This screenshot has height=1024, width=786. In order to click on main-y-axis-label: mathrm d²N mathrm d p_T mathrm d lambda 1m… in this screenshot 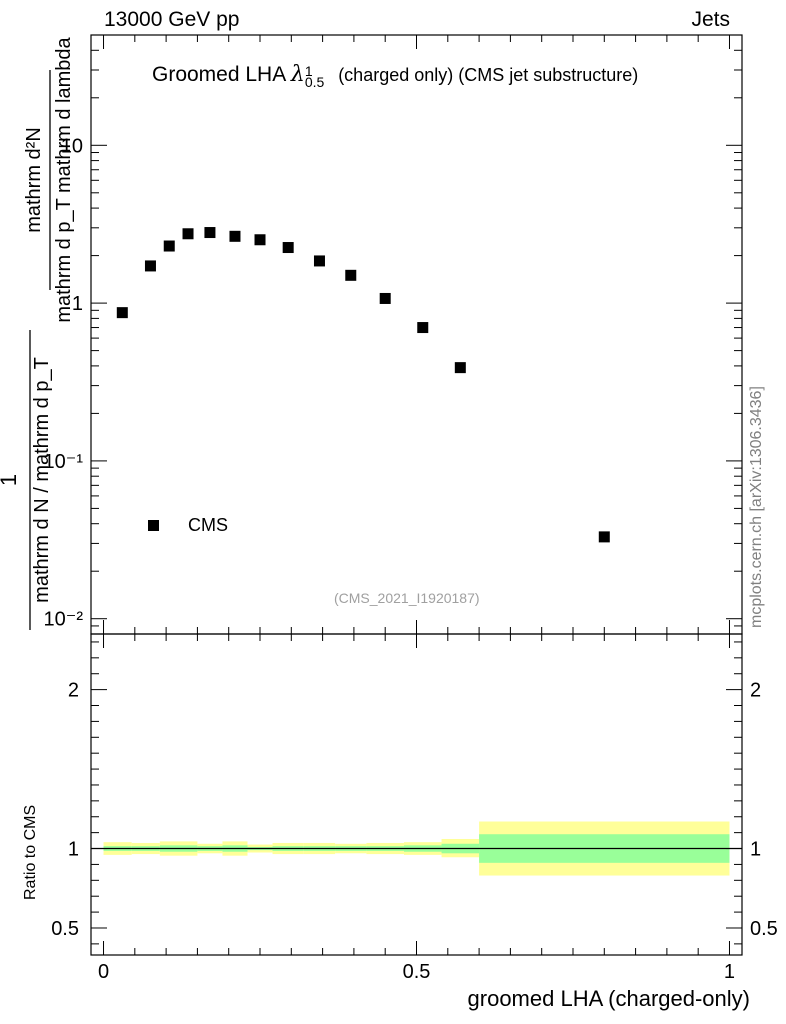, I will do `click(37, 333)`.